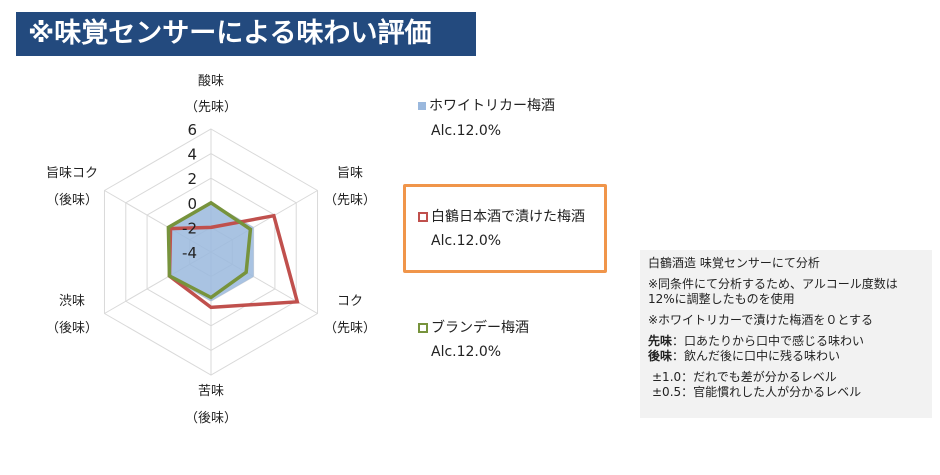  Describe the element at coordinates (192, 179) in the screenshot. I see `tick-label: 2` at that location.